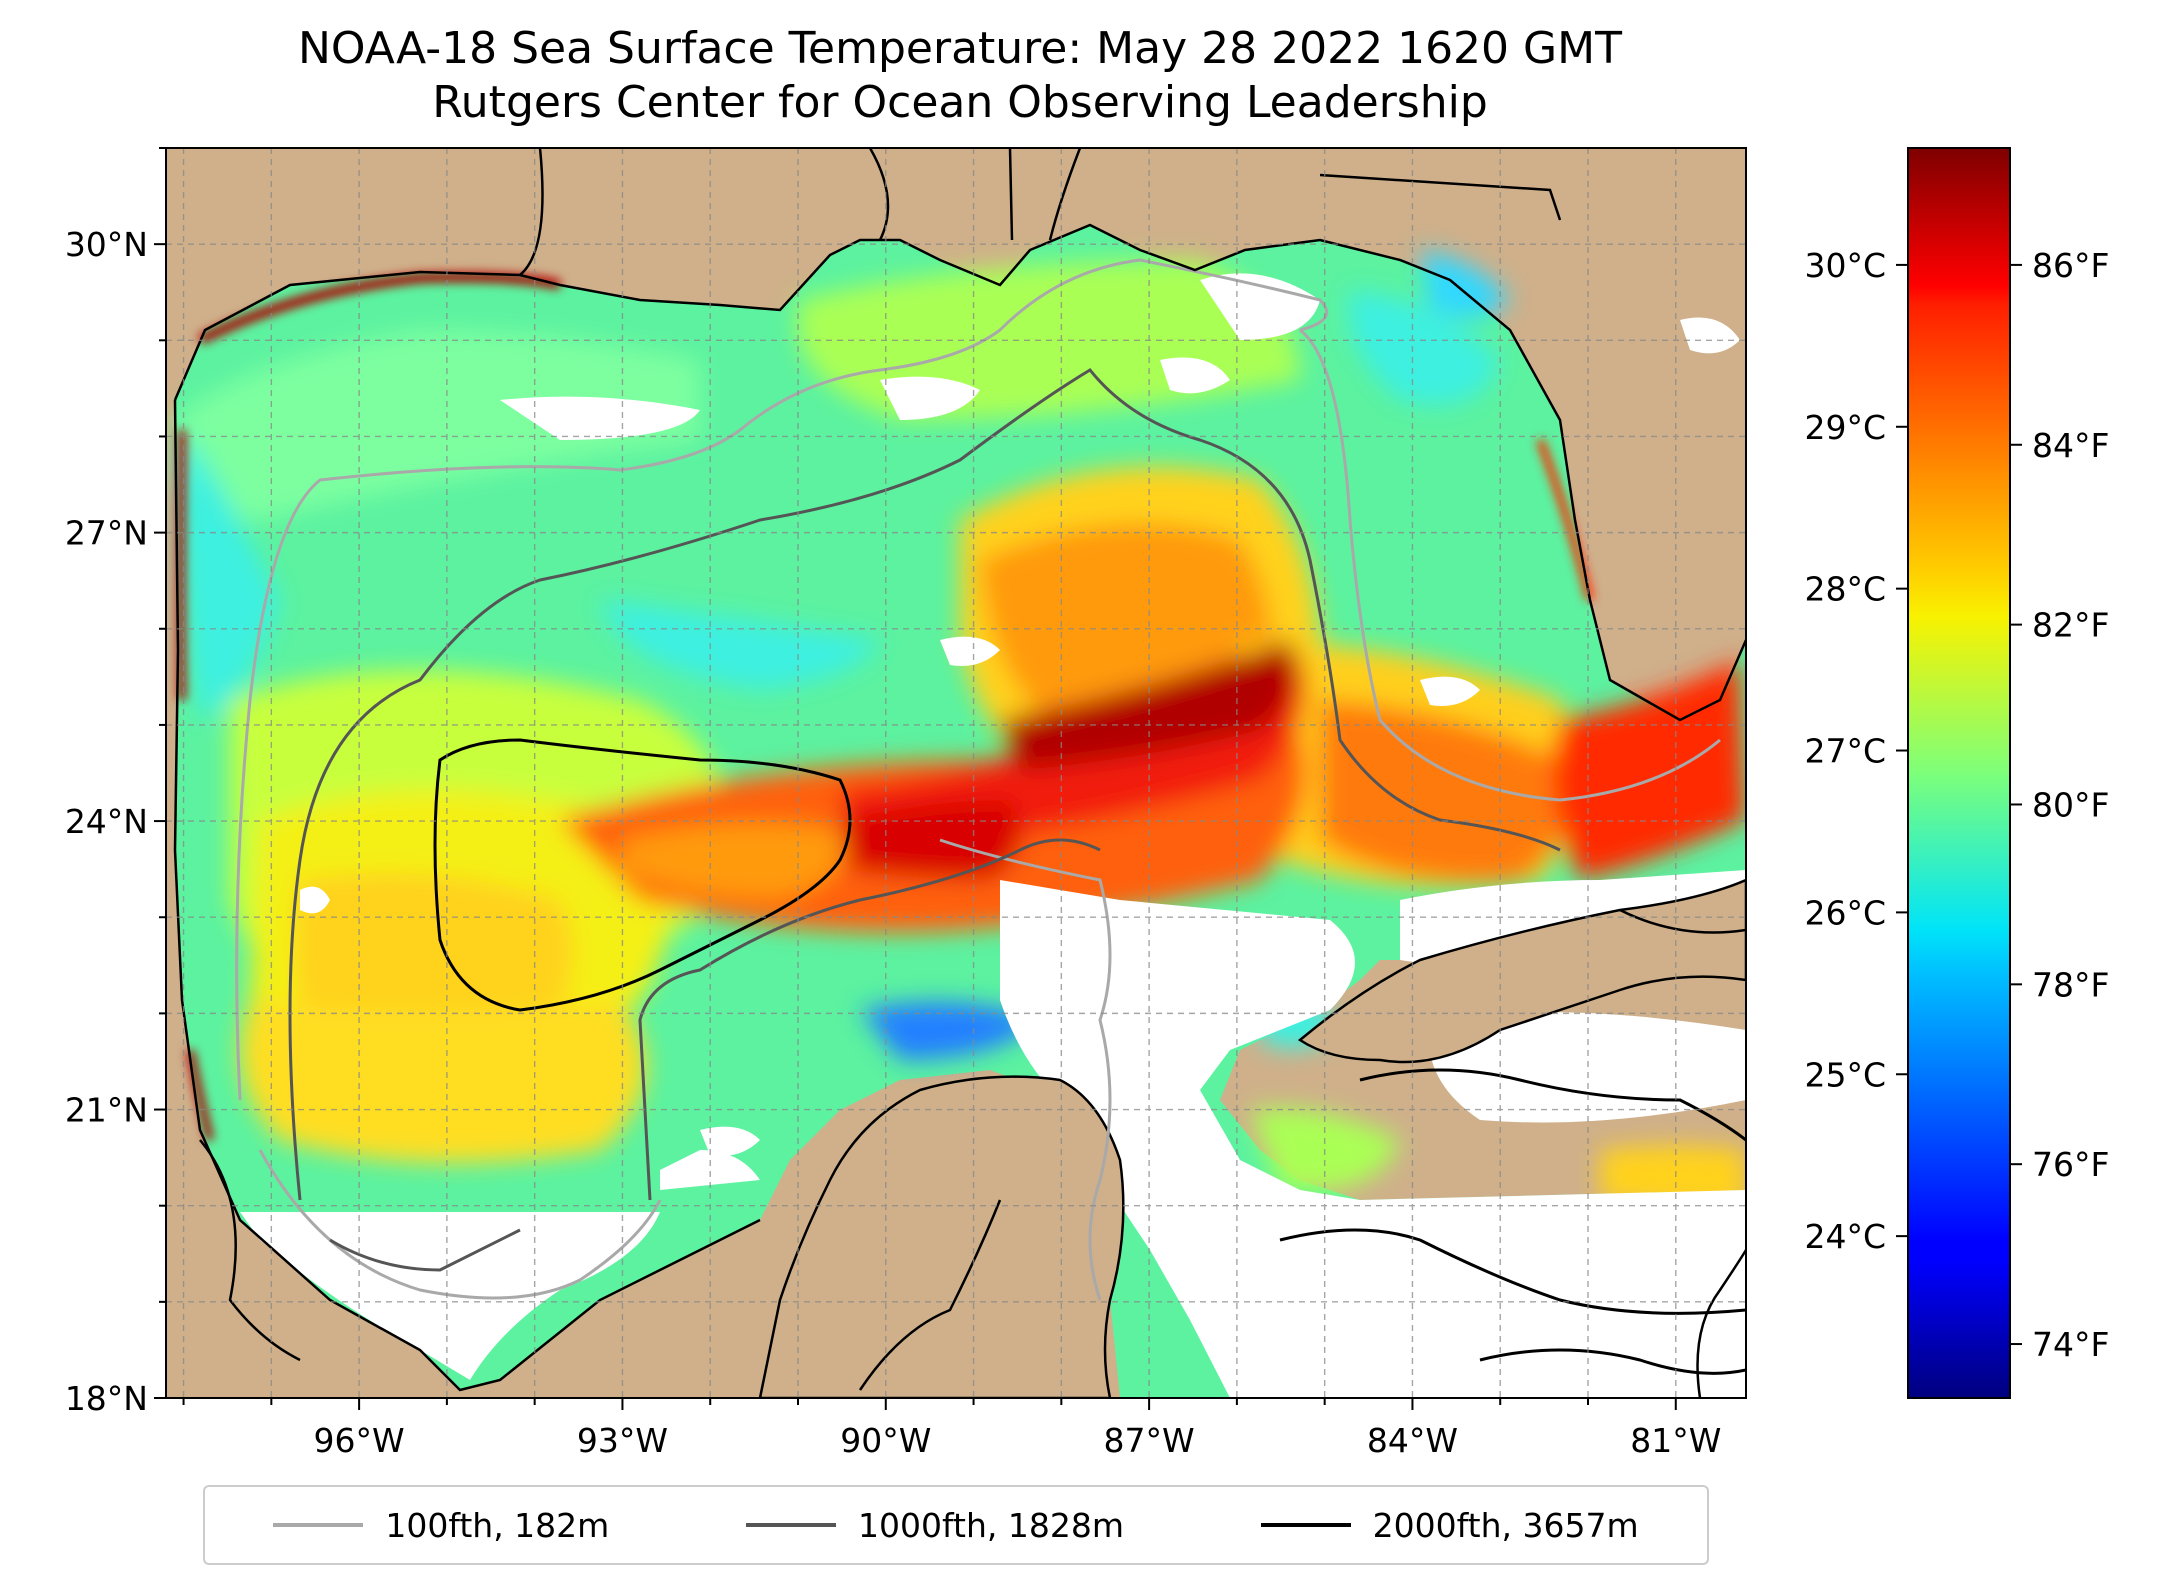 The width and height of the screenshot is (2160, 1582). I want to click on lat-tick-label: 18°N, so click(106, 1398).